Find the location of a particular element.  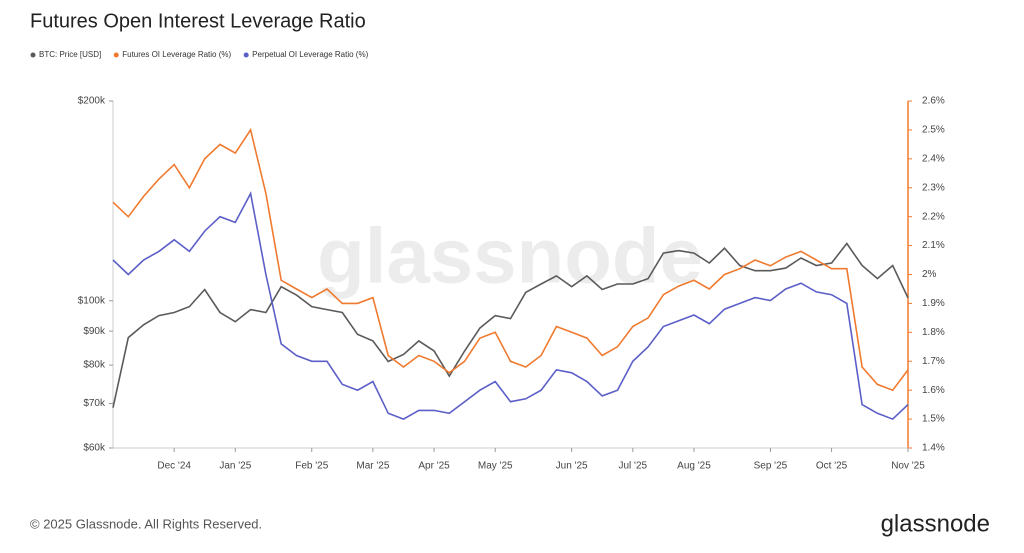

logo: glassnode is located at coordinates (935, 523).